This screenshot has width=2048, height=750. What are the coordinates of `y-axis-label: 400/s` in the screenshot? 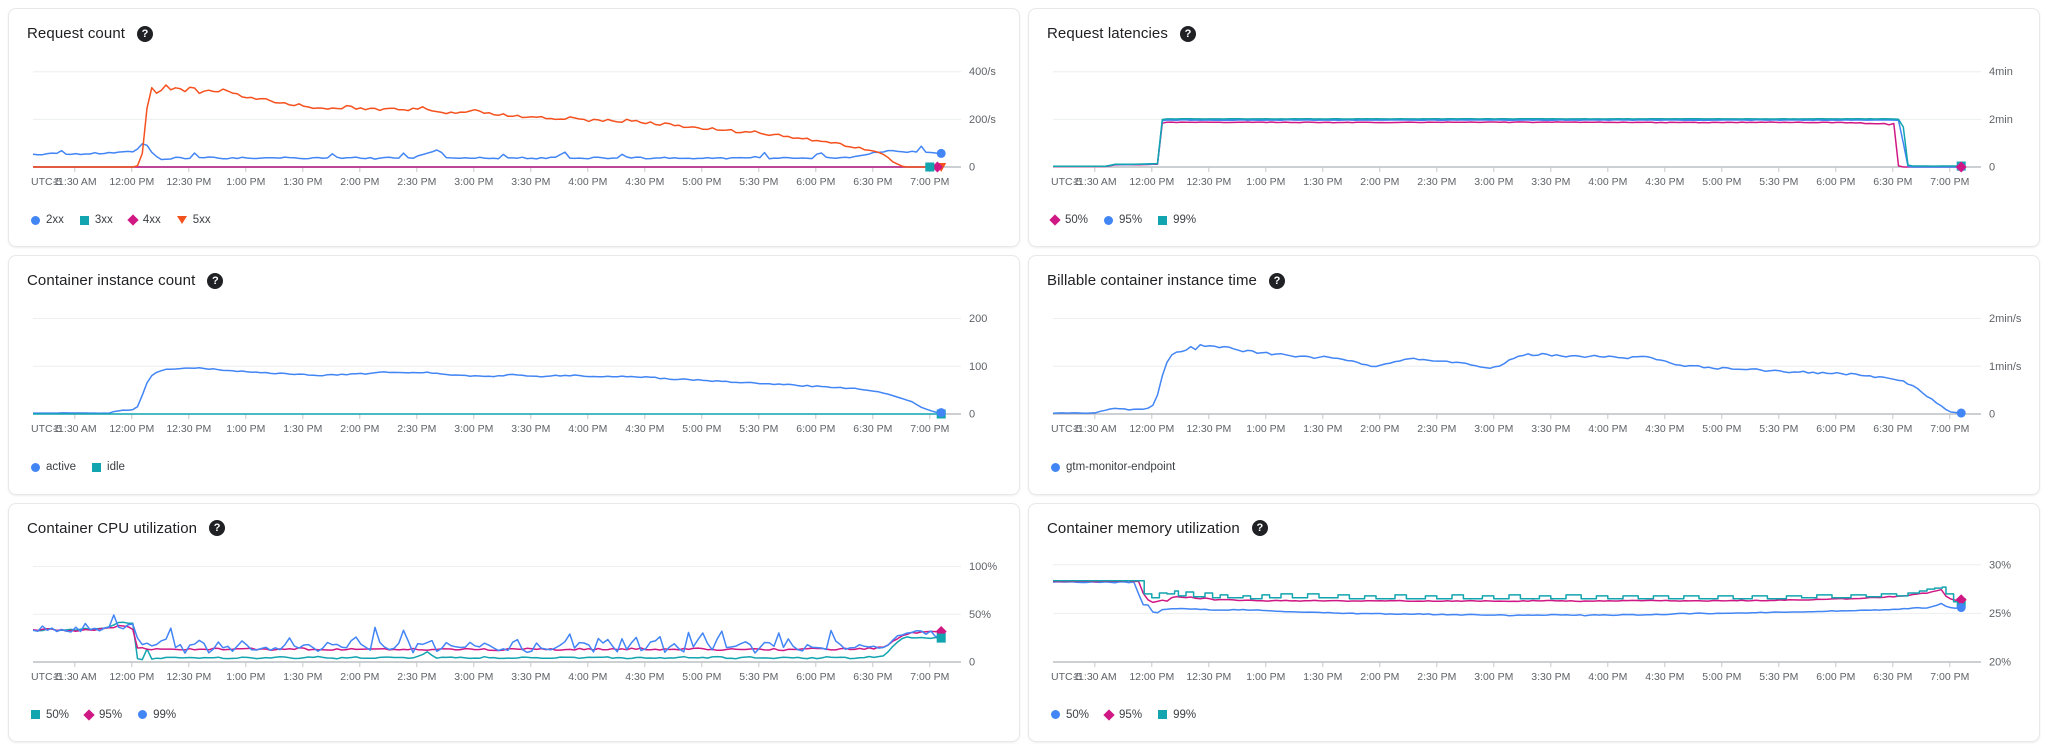 It's located at (982, 72).